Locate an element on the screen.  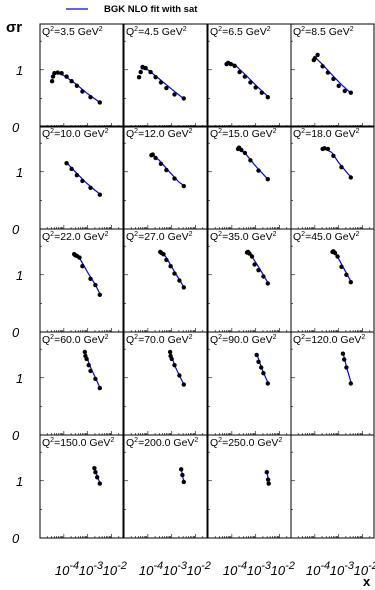
label-value: =250.0 GeV is located at coordinates (250, 443).